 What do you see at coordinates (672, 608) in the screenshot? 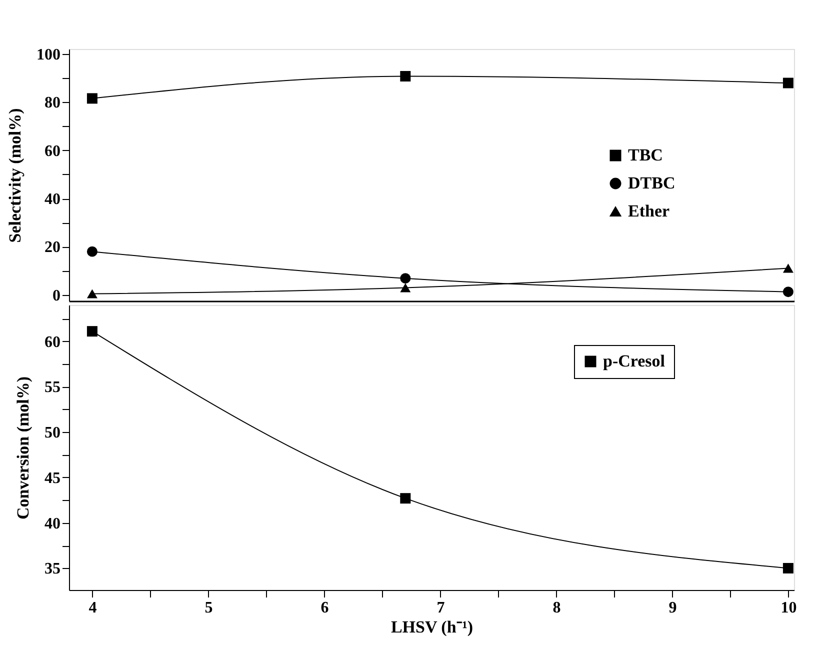
I see `x-tick-label: 9` at bounding box center [672, 608].